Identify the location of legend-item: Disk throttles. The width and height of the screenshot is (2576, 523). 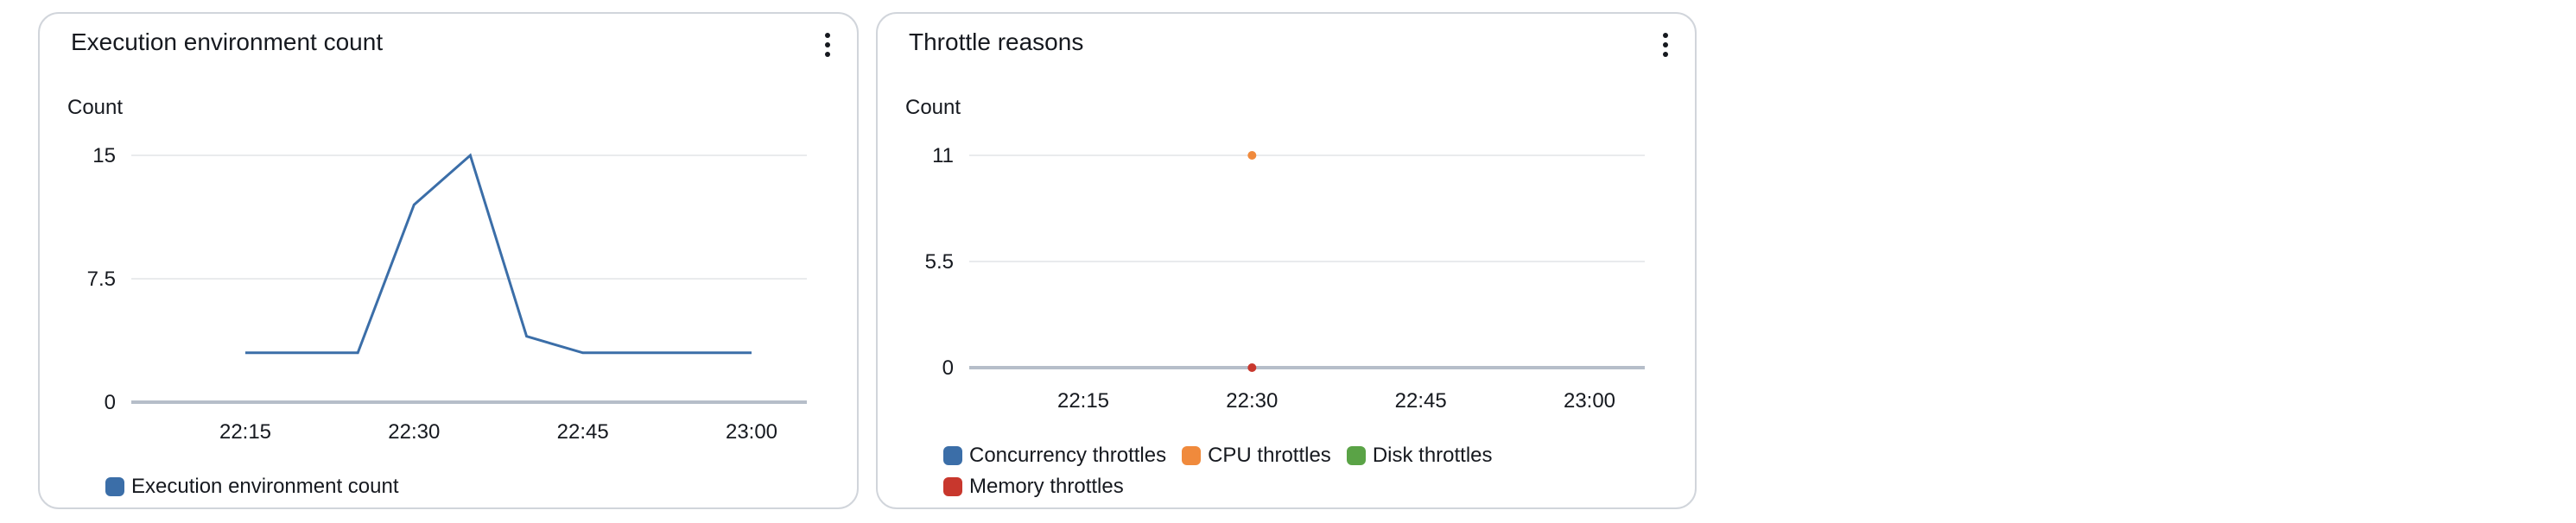
(1419, 455).